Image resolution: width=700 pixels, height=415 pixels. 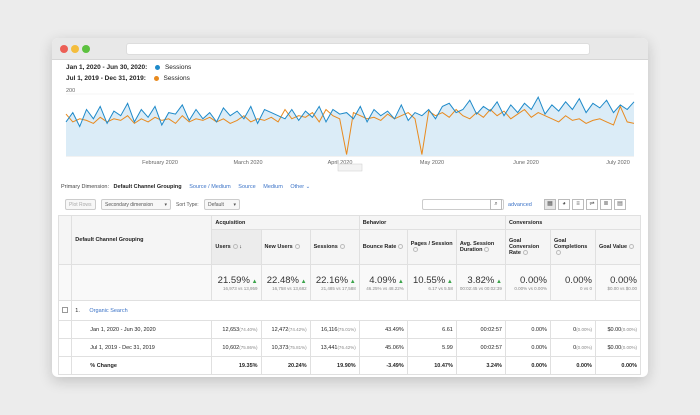 I want to click on totals-cell: 3.82% ▲ 00:02:45 vs 00:02:39, so click(x=480, y=282).